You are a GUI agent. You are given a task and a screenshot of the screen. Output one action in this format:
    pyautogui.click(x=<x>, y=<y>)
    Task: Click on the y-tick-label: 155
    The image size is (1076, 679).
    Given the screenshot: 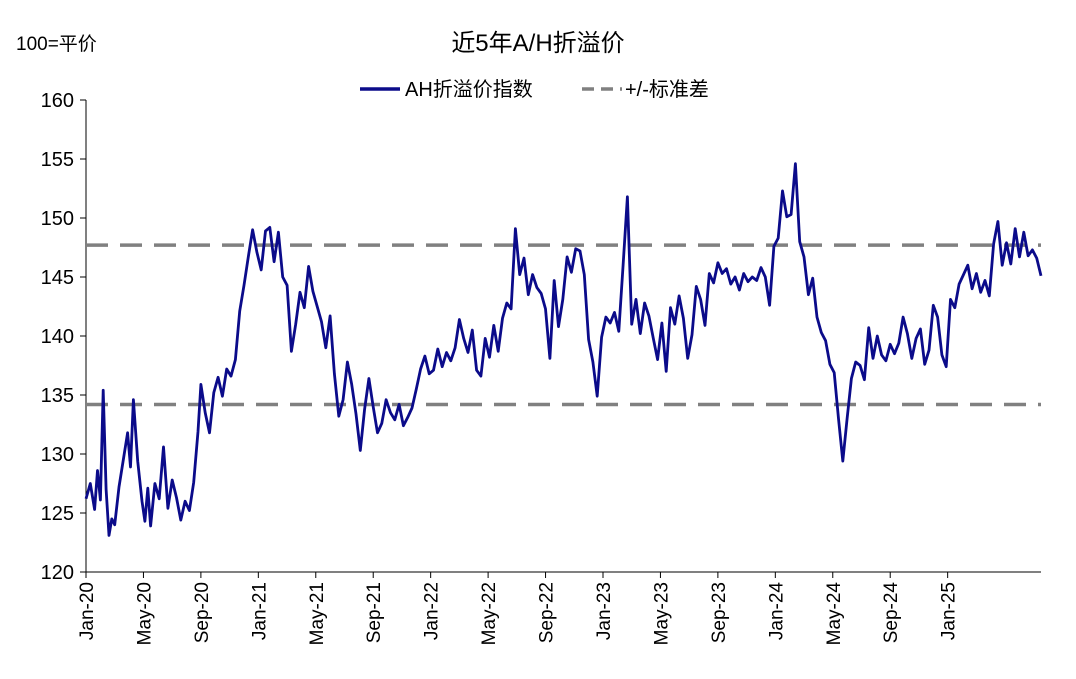 What is the action you would take?
    pyautogui.click(x=57, y=160)
    